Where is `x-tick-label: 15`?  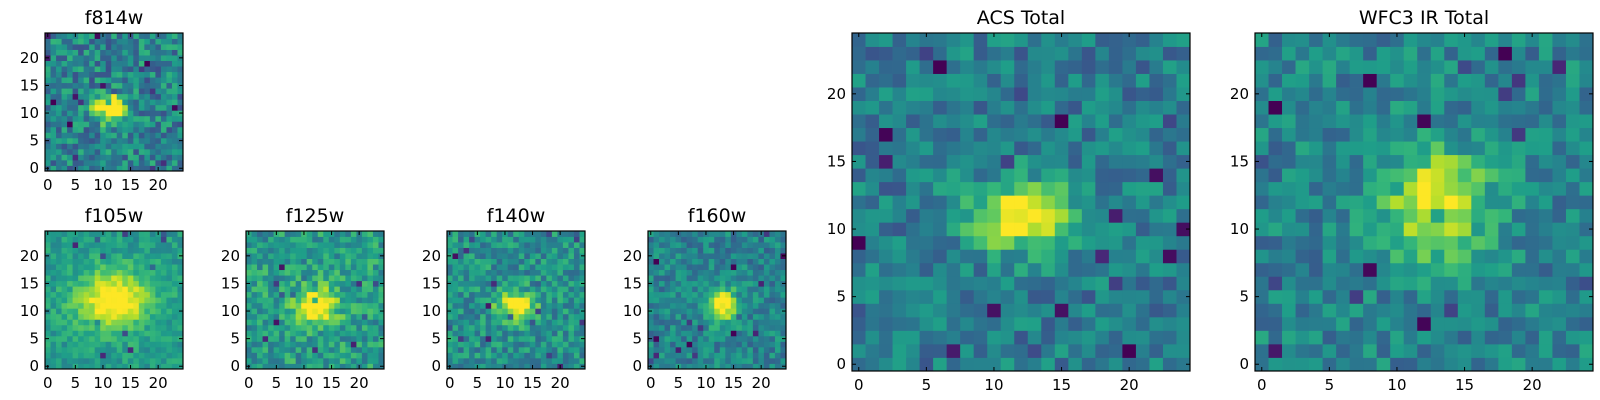
x-tick-label: 15 is located at coordinates (1061, 385).